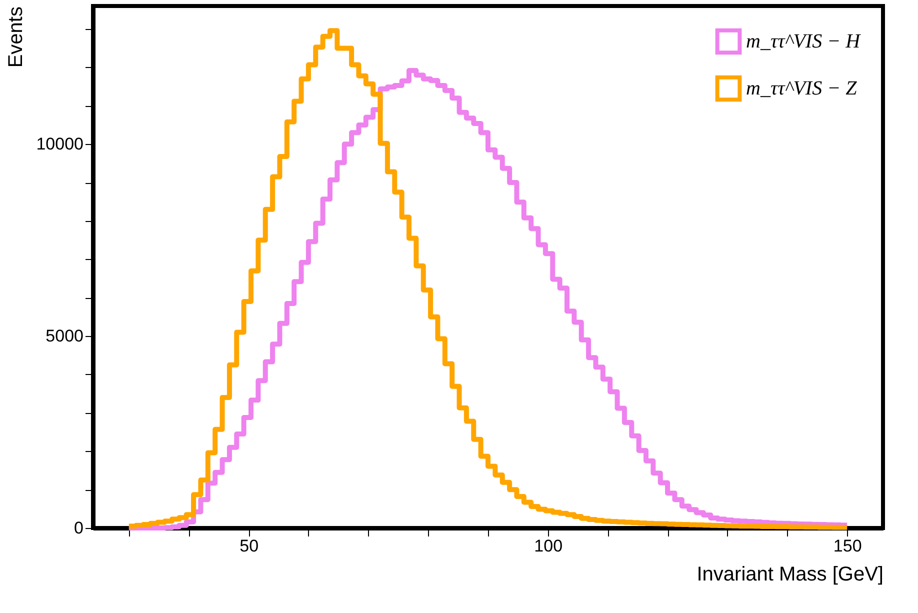  What do you see at coordinates (802, 89) in the screenshot?
I see `legend-label: m_ττ^VIS − Z` at bounding box center [802, 89].